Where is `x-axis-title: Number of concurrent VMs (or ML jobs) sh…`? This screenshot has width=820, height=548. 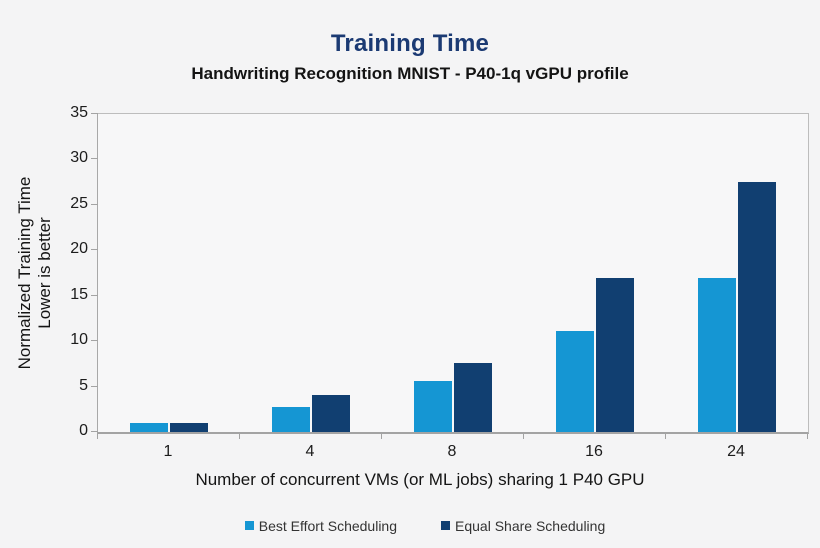
x-axis-title: Number of concurrent VMs (or ML jobs) sh… is located at coordinates (420, 479).